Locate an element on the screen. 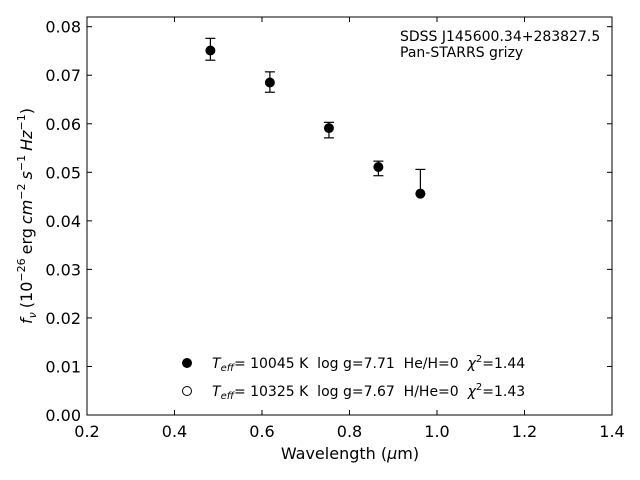  x-axis-label: Wavelength (μm) is located at coordinates (350, 453).